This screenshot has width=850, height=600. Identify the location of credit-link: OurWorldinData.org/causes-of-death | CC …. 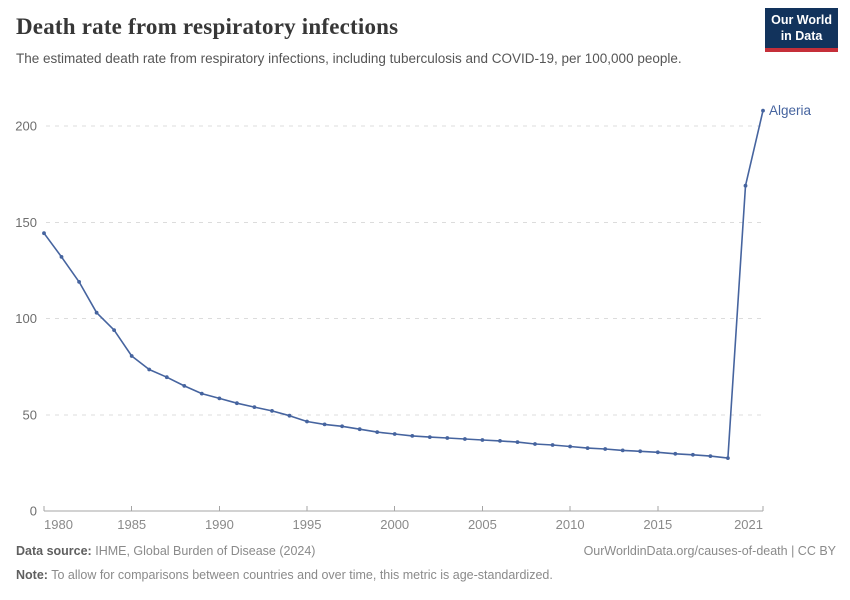
(709, 551).